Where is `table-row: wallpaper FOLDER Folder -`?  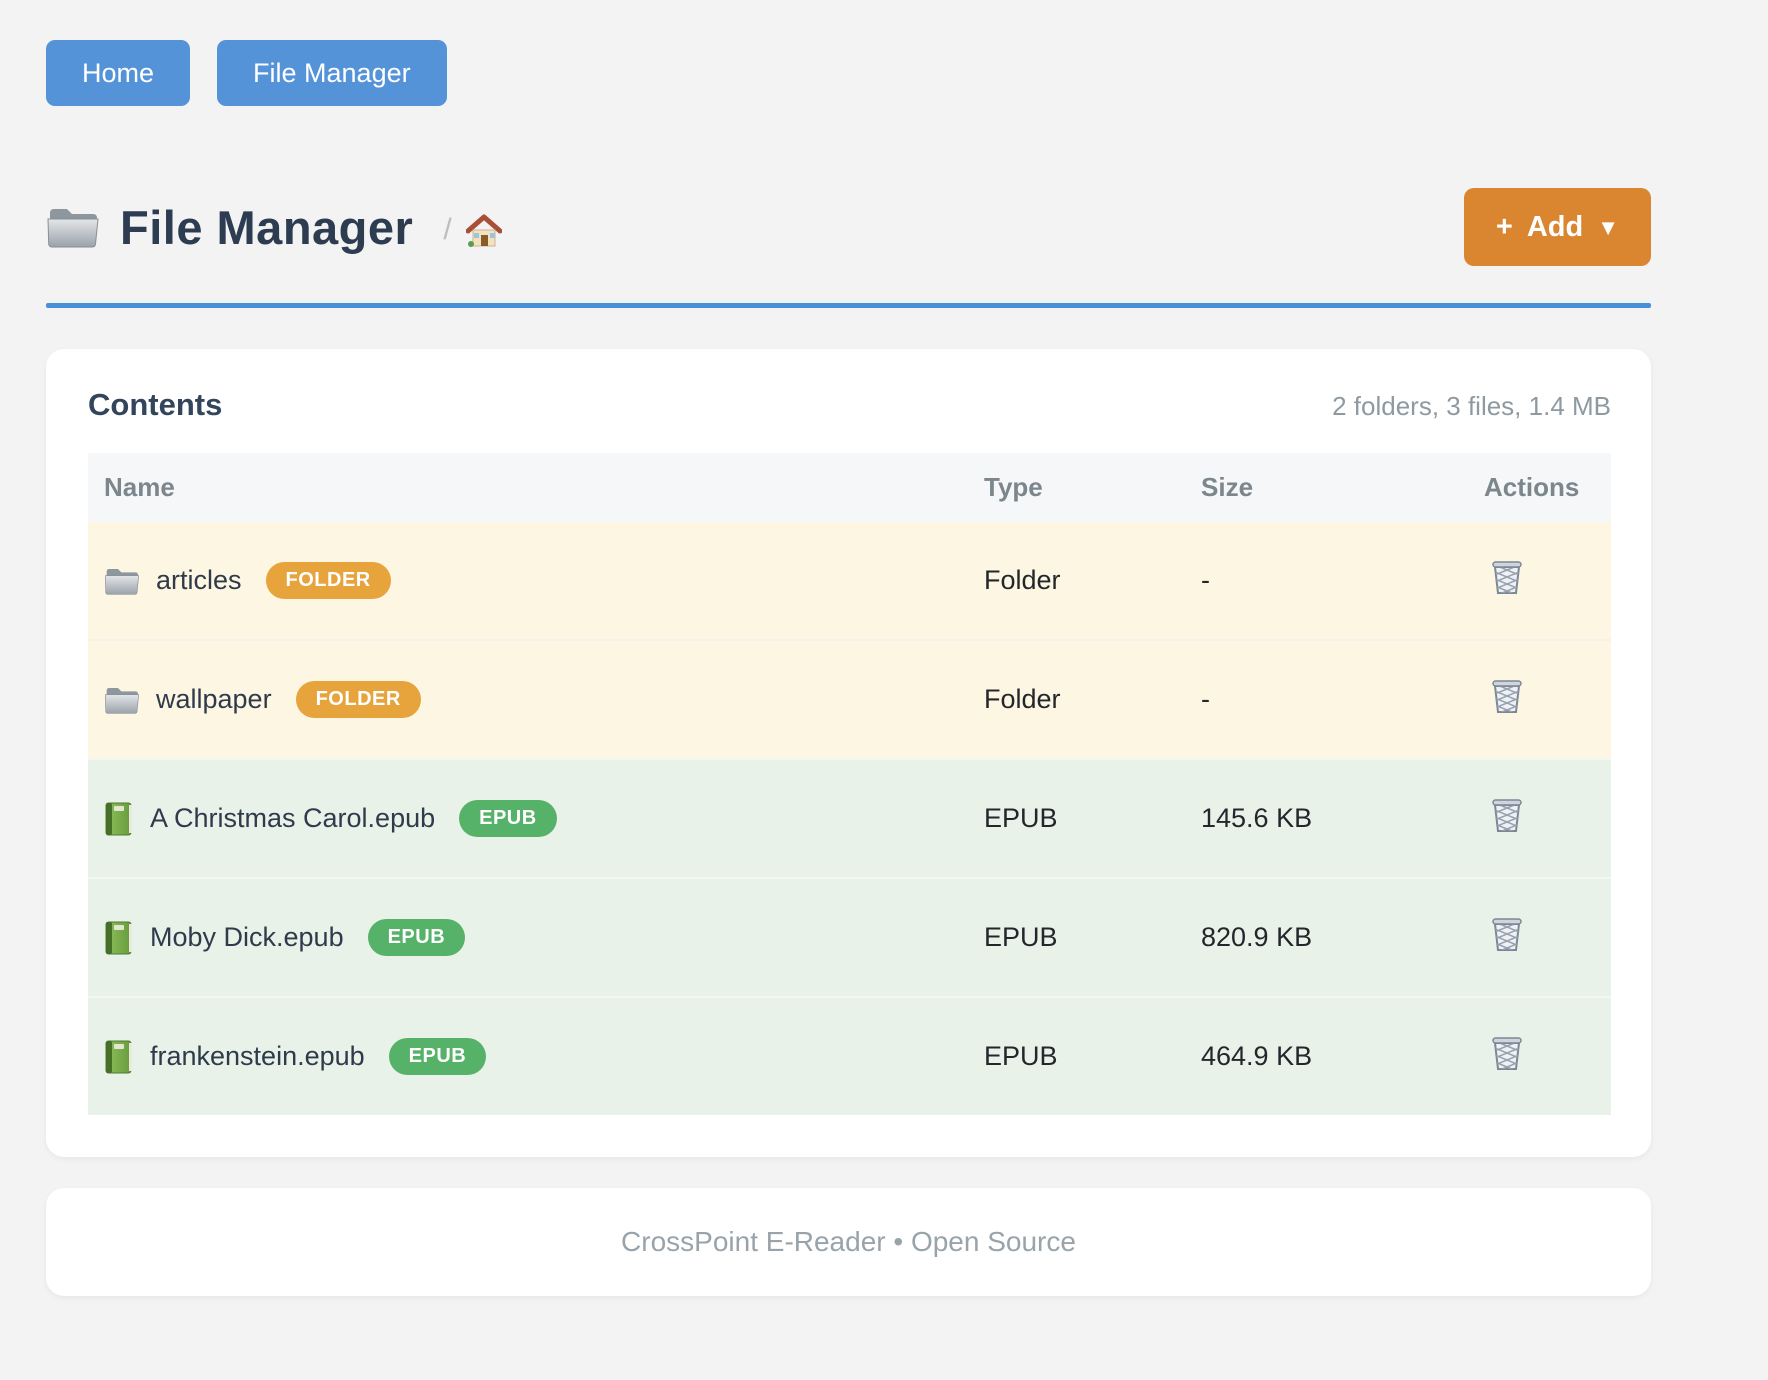
table-row: wallpaper FOLDER Folder - is located at coordinates (849, 699).